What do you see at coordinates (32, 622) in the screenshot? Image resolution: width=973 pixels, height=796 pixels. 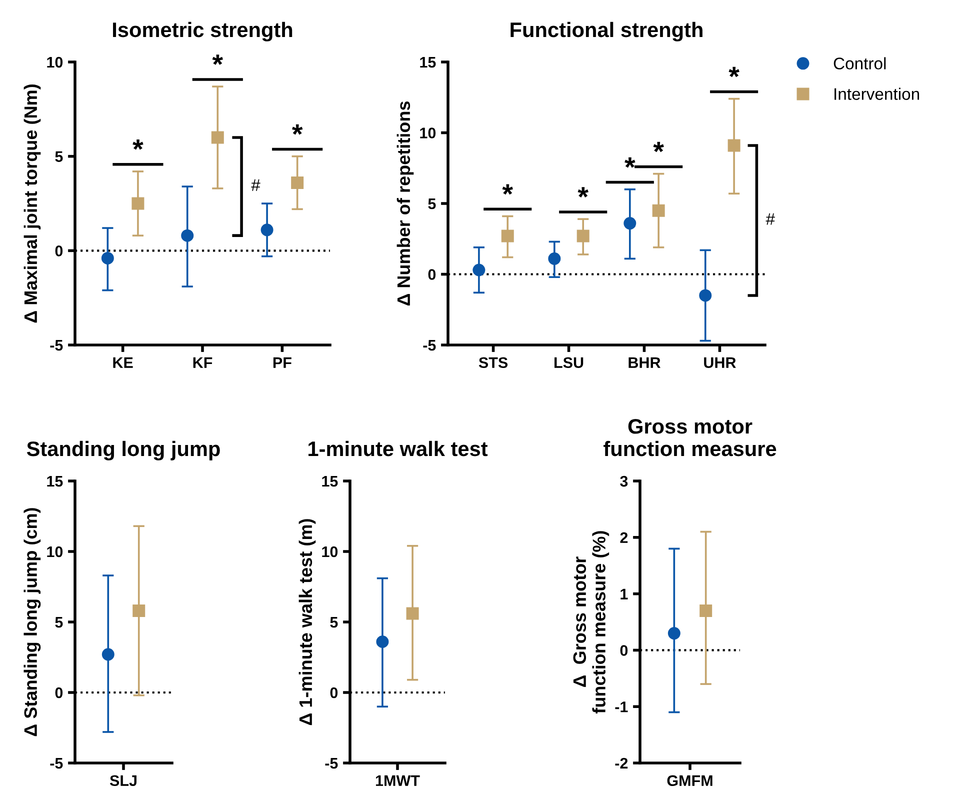 I see `y-axis-title: Δ Standing long jump (cm)` at bounding box center [32, 622].